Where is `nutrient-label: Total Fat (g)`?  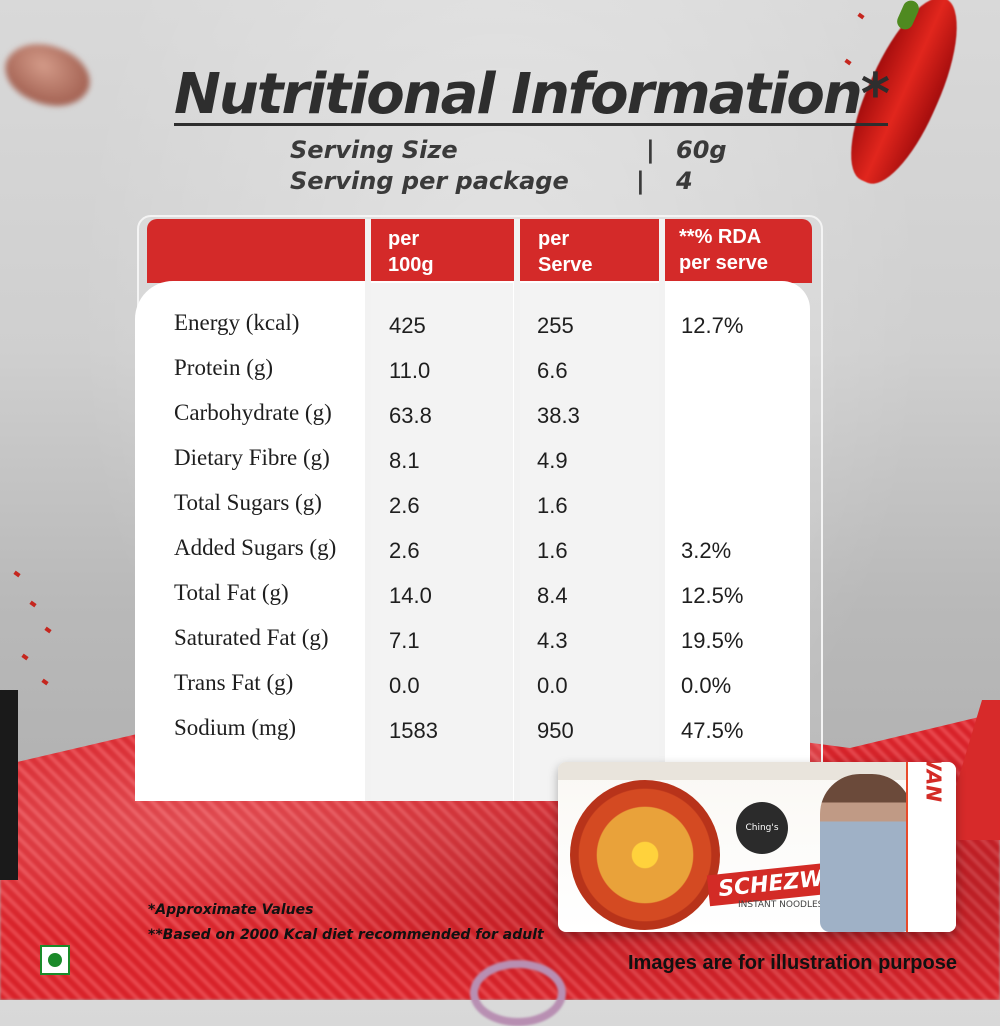
nutrient-label: Total Fat (g) is located at coordinates (231, 592).